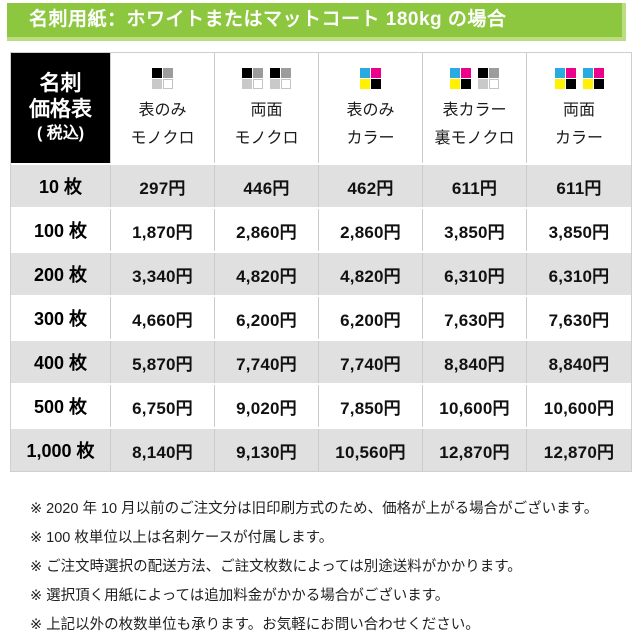 This screenshot has height=640, width=640. Describe the element at coordinates (61, 230) in the screenshot. I see `quantity-cell: 100 枚` at that location.